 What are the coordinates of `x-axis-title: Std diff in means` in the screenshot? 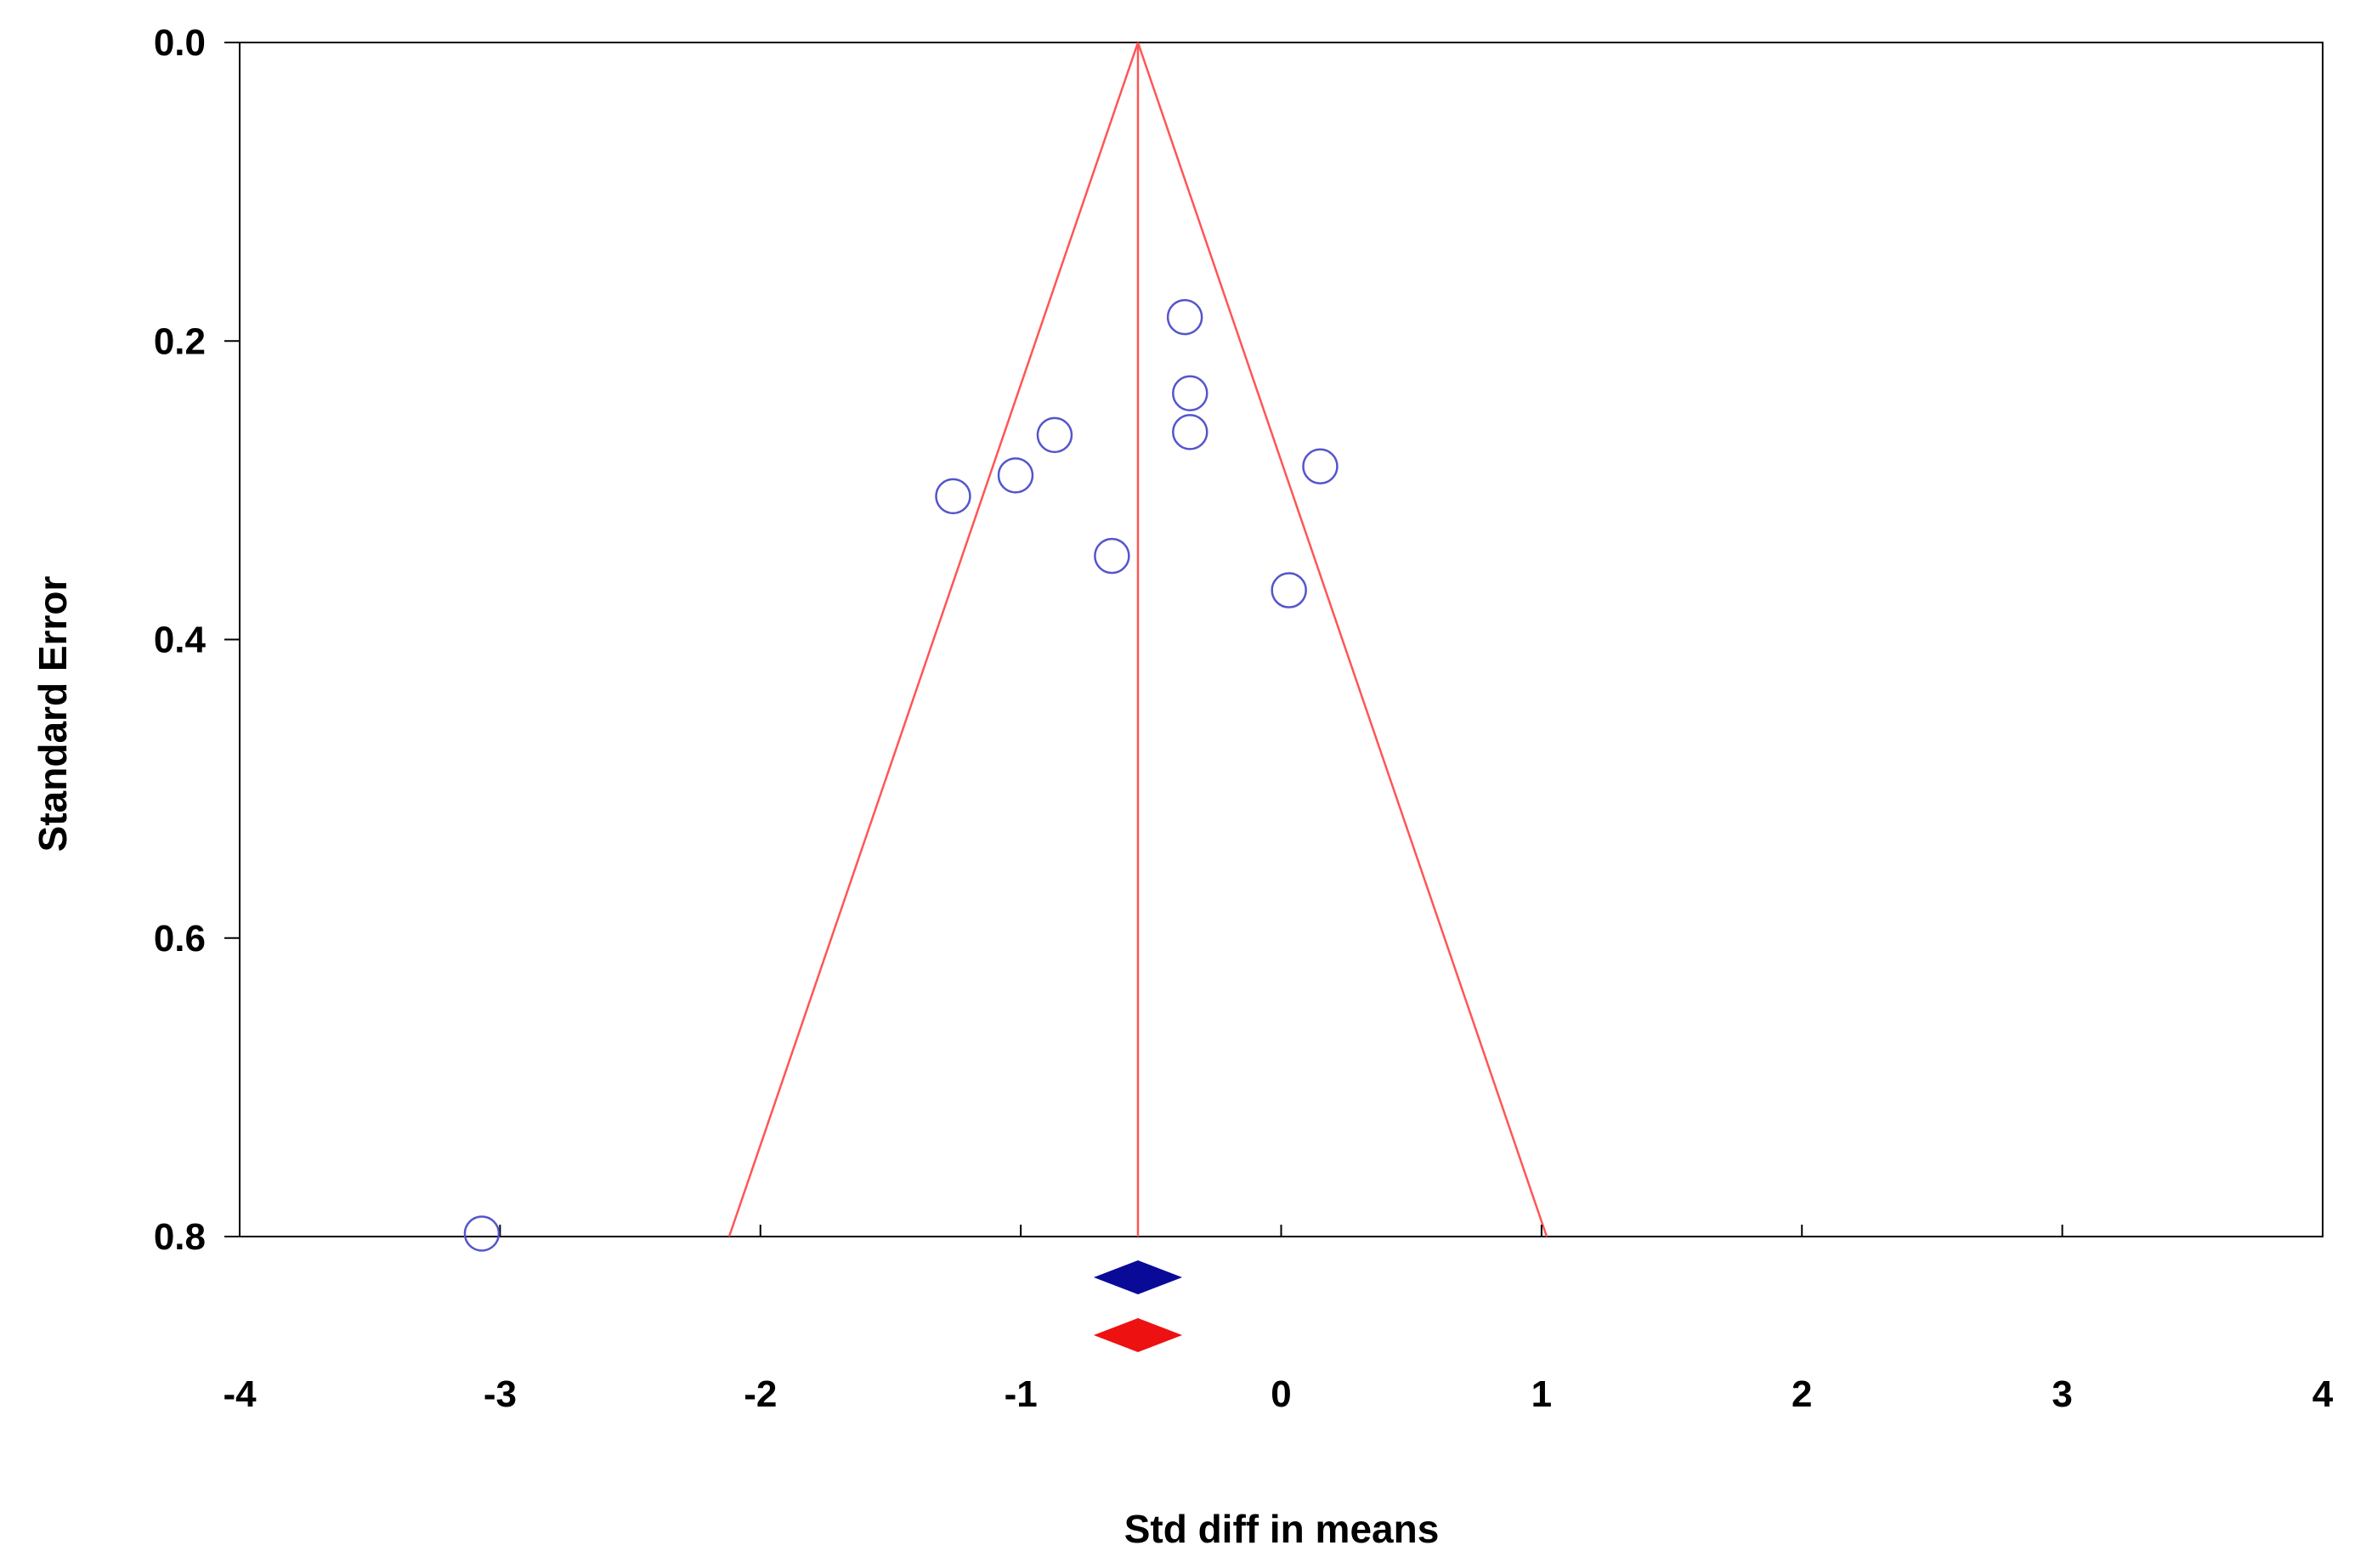 It's located at (1282, 1529).